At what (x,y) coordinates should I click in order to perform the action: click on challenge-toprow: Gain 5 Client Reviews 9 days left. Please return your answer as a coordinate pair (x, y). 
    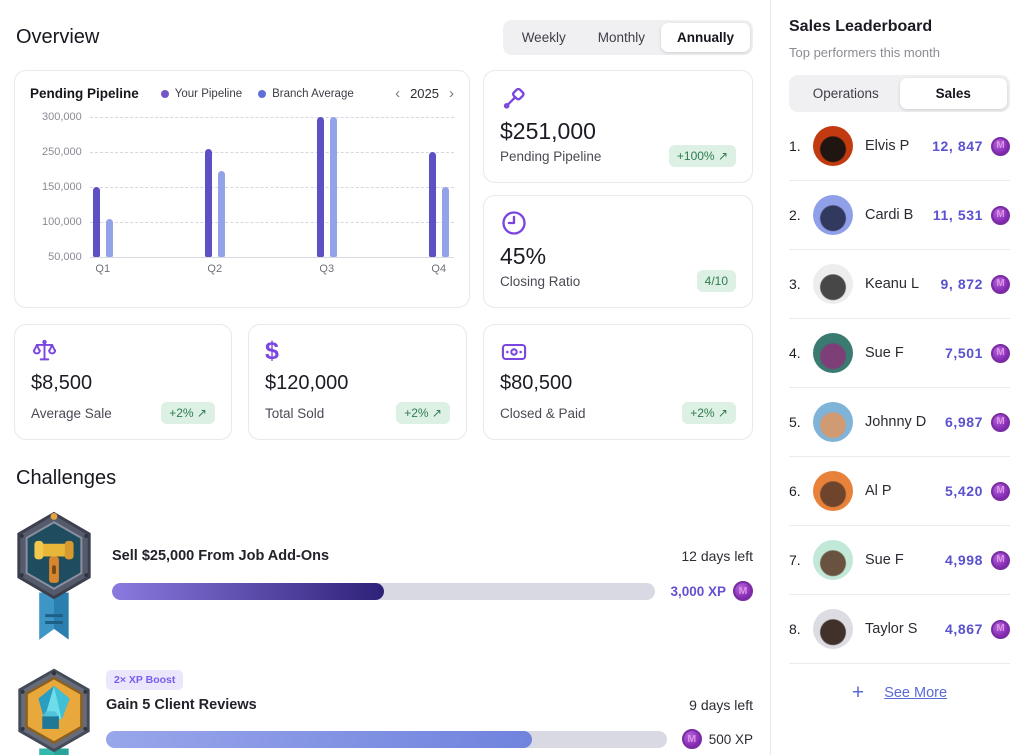
    Looking at the image, I should click on (429, 705).